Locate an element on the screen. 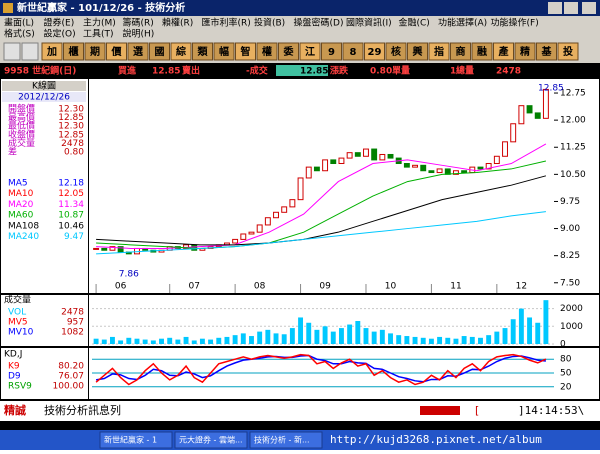 This screenshot has height=454, width=600. menu-item: 金融(C) is located at coordinates (414, 23).